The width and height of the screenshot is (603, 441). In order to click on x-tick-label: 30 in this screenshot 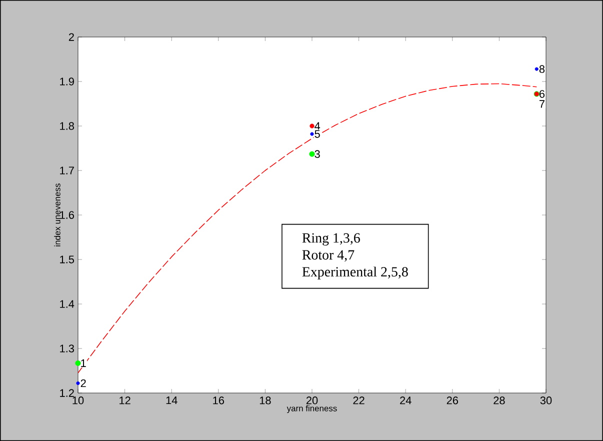, I will do `click(546, 400)`.